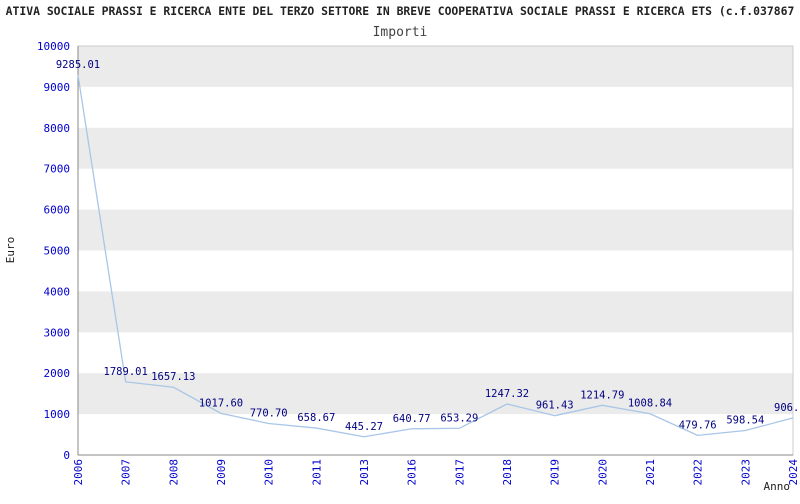  I want to click on svg-text: 3000, so click(57, 332).